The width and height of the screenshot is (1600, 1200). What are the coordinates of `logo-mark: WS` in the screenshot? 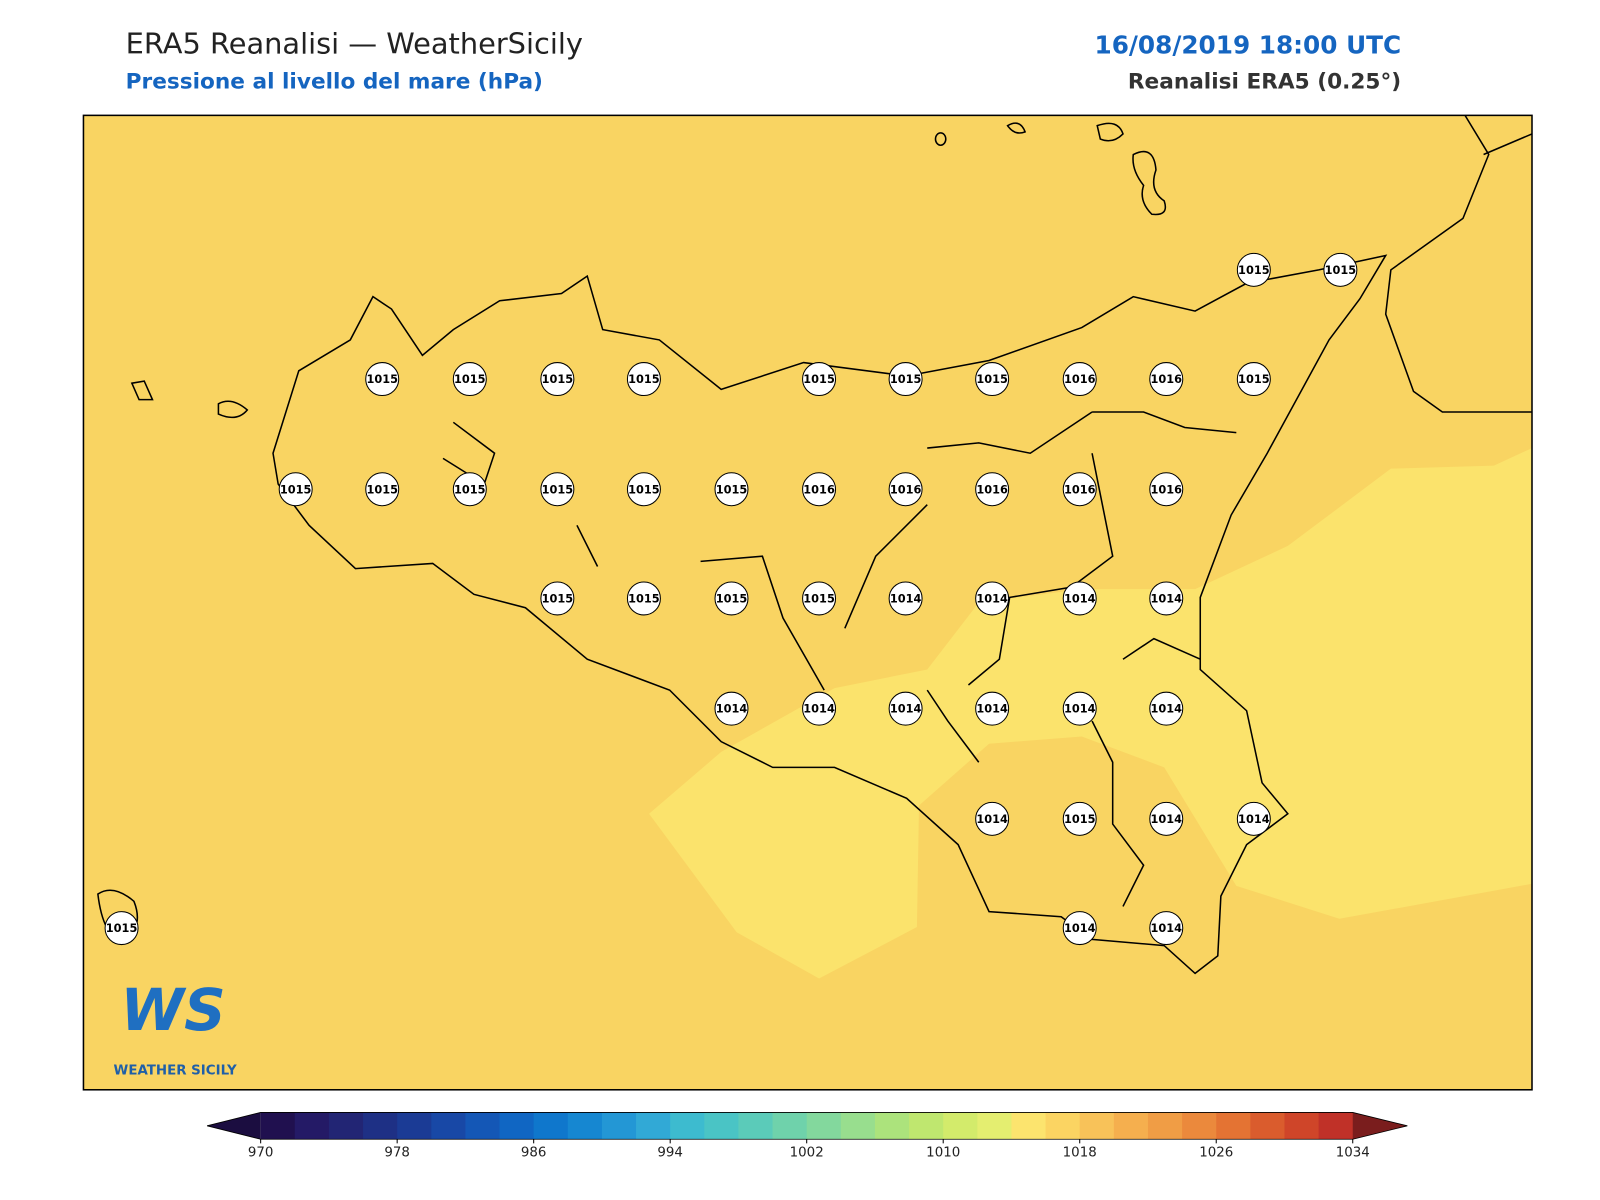 It's located at (173, 1010).